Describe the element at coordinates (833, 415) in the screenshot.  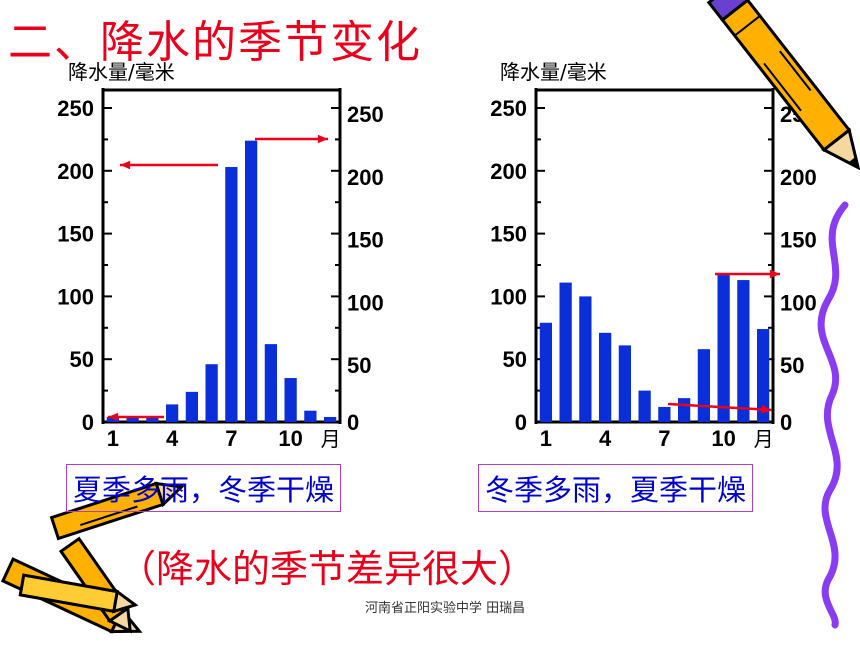
I see `squiggle-line-icon` at that location.